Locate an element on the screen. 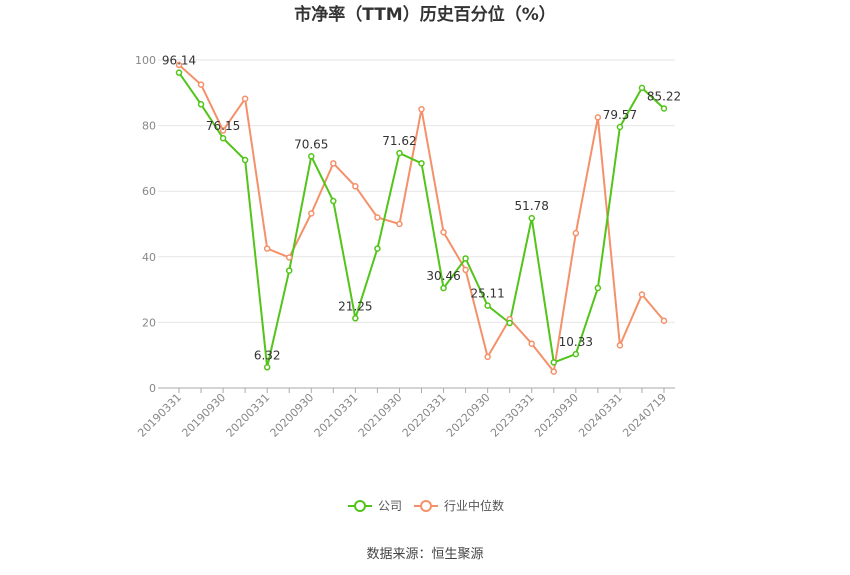  data-label: 79.57 is located at coordinates (620, 115).